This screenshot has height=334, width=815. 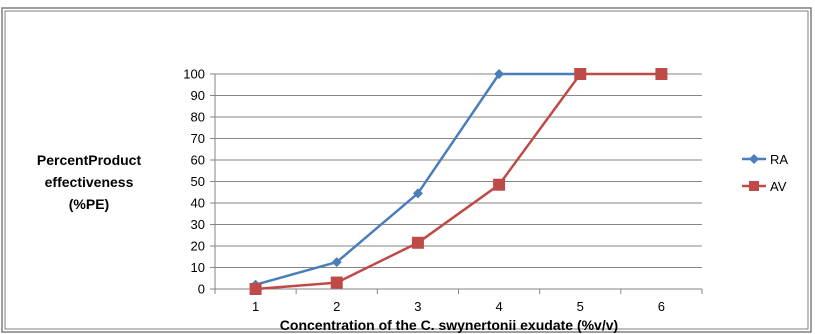 I want to click on x-tick-label: 4, so click(x=498, y=306).